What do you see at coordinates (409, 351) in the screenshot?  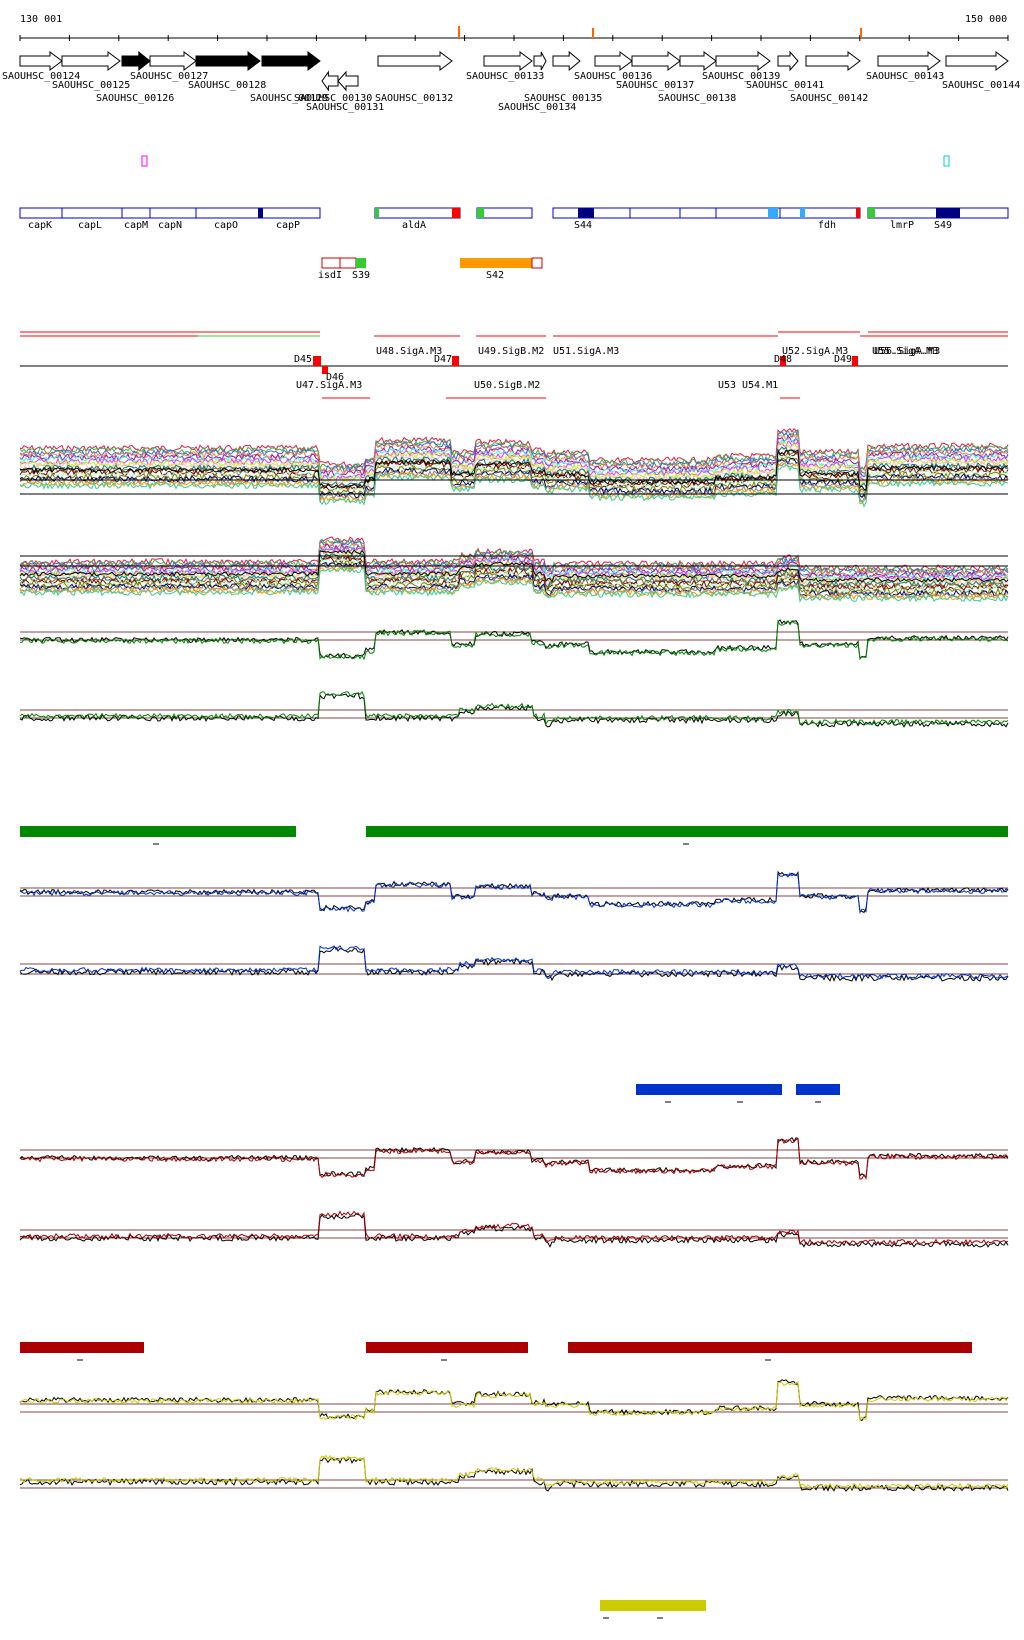 I see `upshift-label: U48.SigA.M3` at bounding box center [409, 351].